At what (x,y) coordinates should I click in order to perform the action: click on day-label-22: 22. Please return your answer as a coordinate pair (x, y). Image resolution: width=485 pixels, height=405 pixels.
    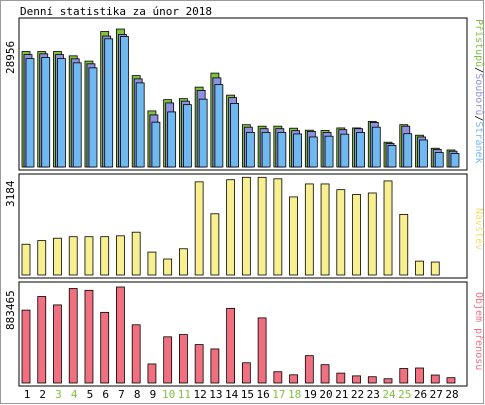
    Looking at the image, I should click on (357, 394).